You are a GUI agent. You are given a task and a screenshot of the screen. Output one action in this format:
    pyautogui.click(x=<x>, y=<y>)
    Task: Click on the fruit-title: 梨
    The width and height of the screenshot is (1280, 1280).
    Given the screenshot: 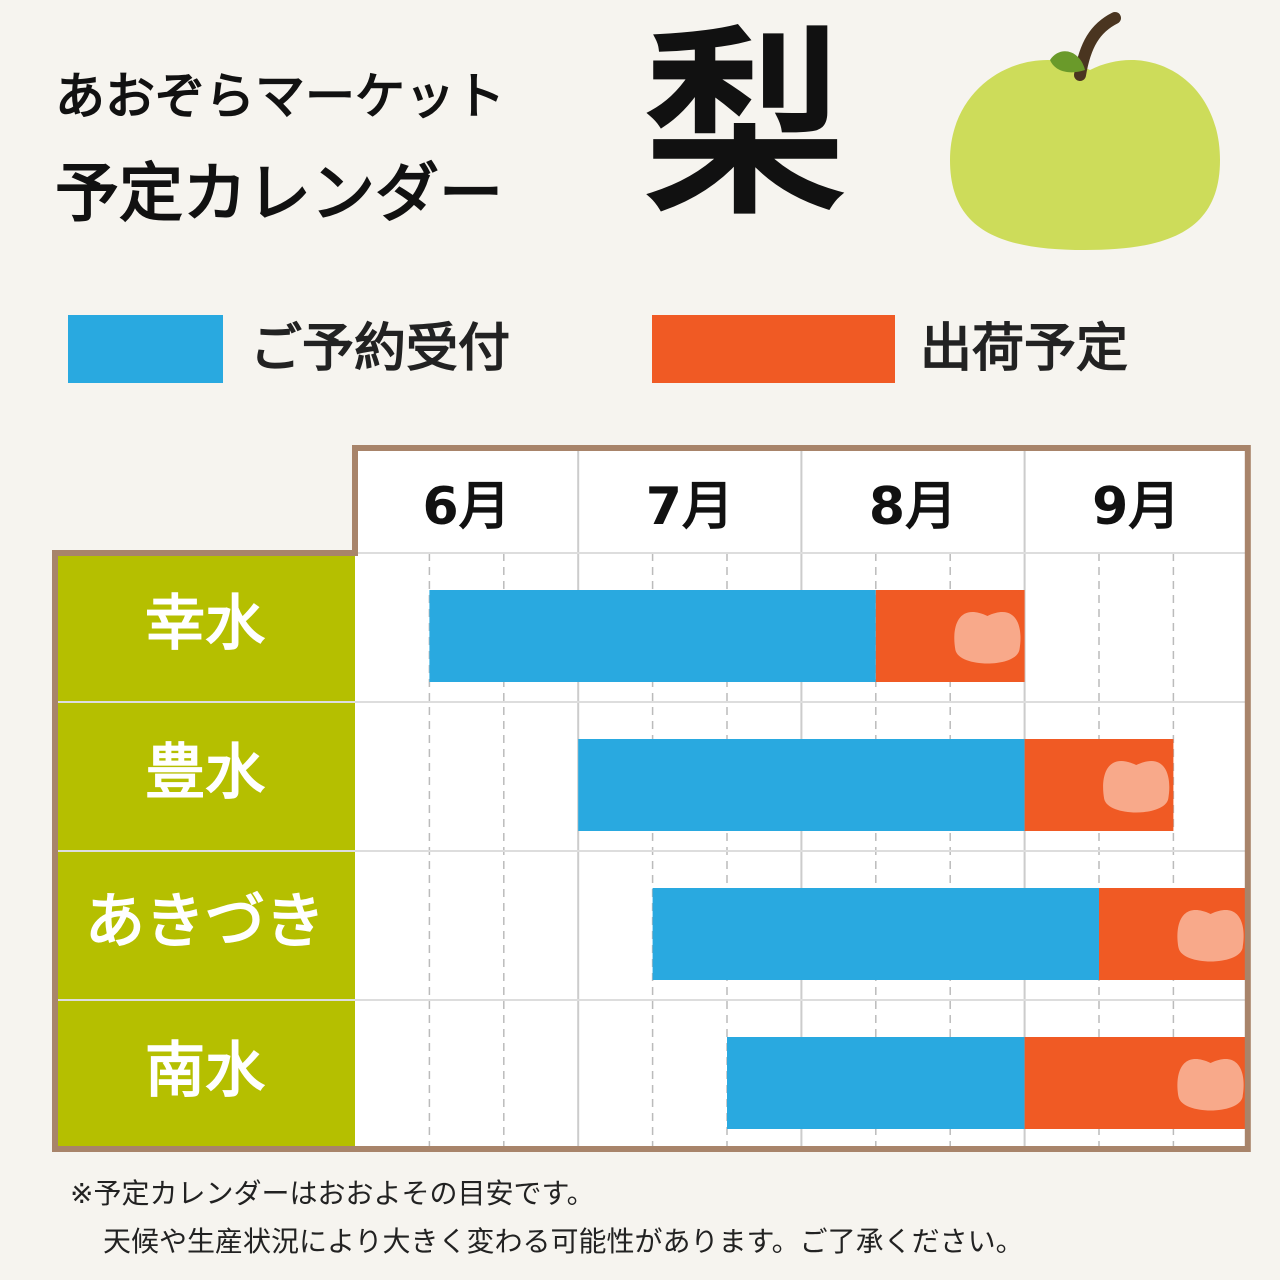 What is the action you would take?
    pyautogui.click(x=745, y=126)
    